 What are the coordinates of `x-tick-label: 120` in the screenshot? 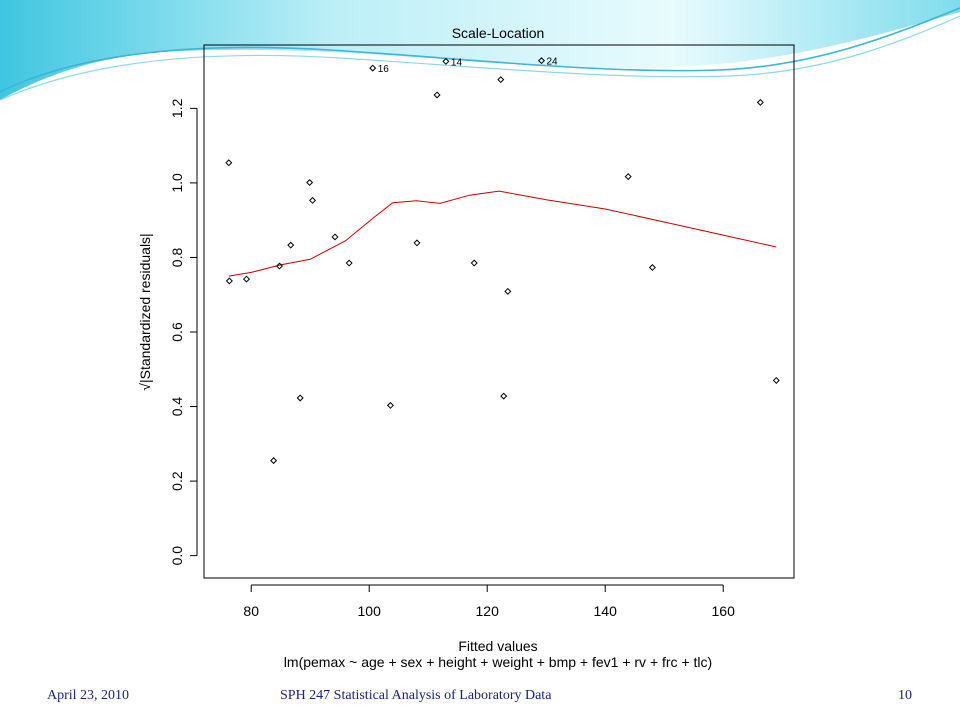 It's located at (488, 611).